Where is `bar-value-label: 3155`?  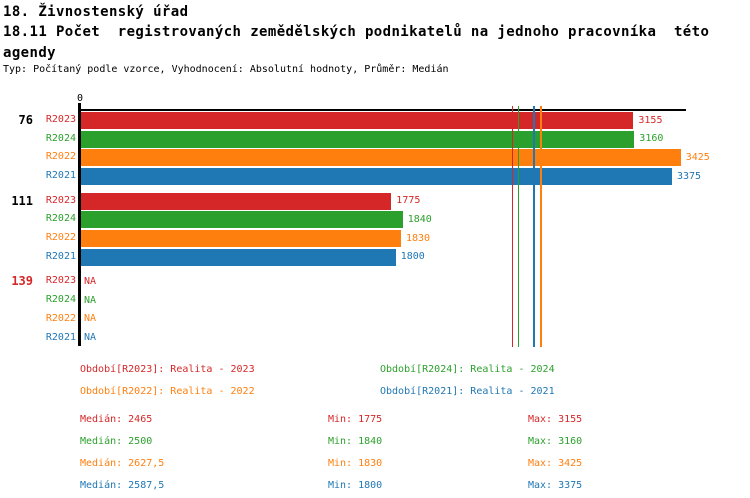
bar-value-label: 3155 is located at coordinates (650, 120).